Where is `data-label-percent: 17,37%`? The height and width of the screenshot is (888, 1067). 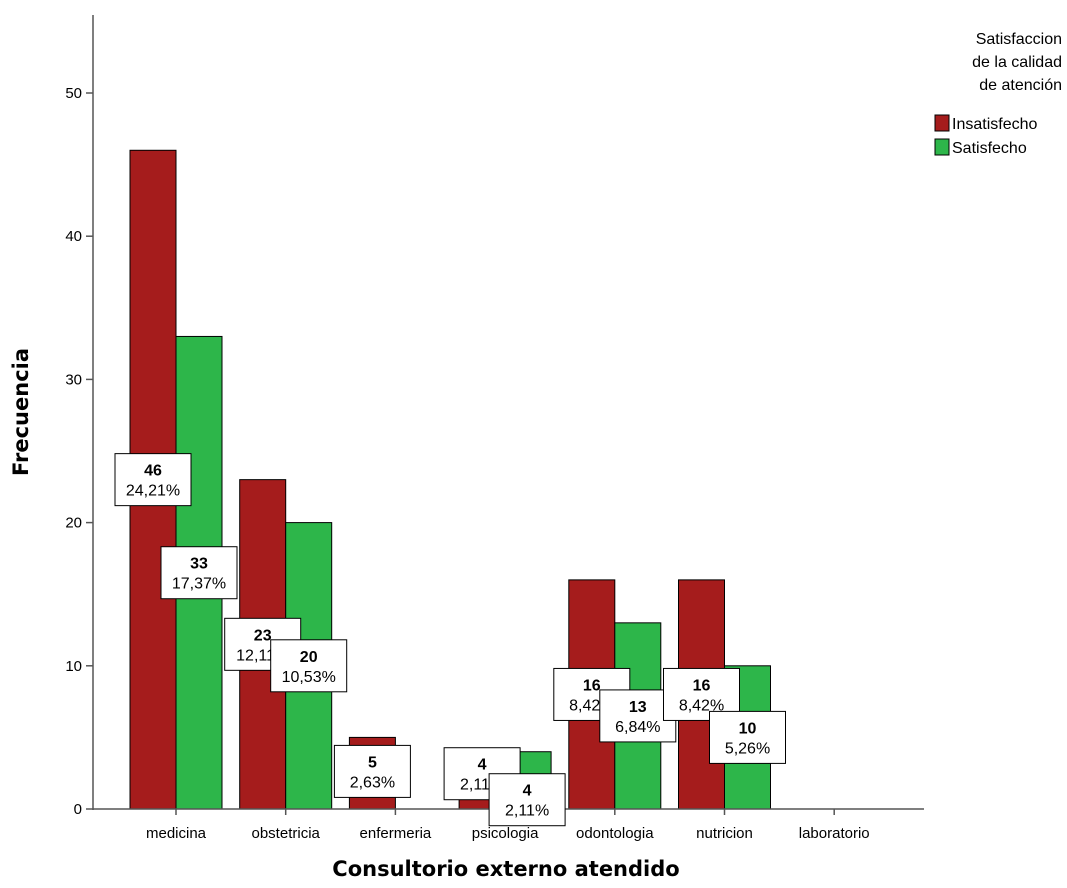
data-label-percent: 17,37% is located at coordinates (199, 584).